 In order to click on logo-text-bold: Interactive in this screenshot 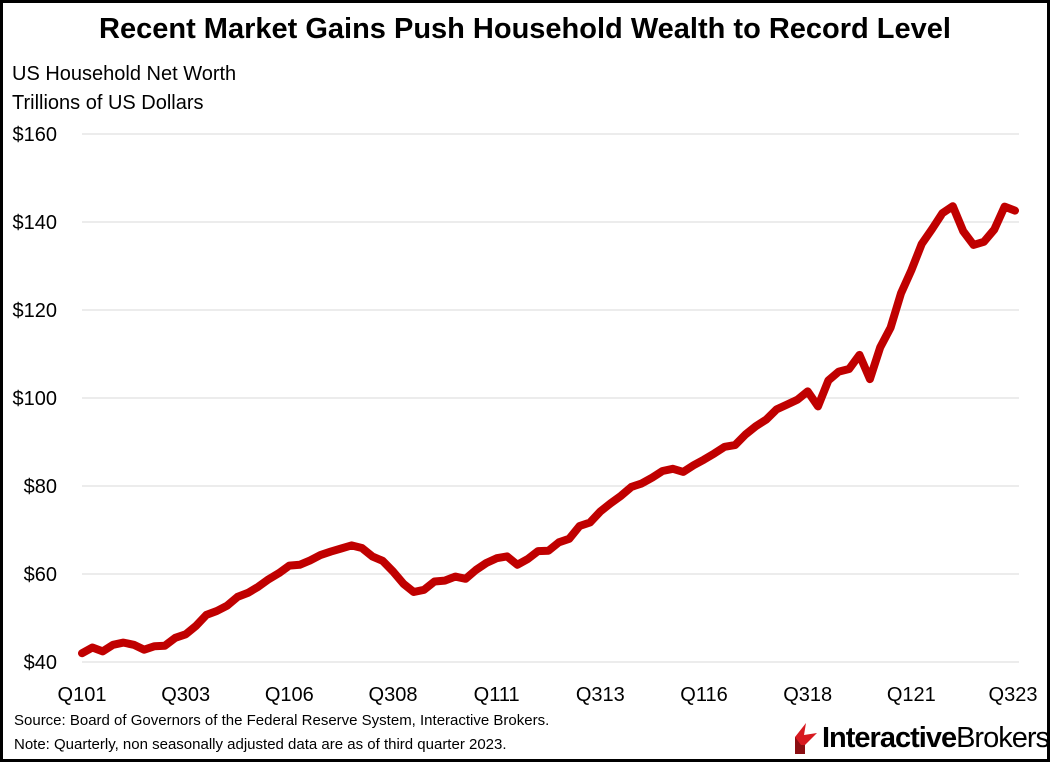, I will do `click(889, 737)`.